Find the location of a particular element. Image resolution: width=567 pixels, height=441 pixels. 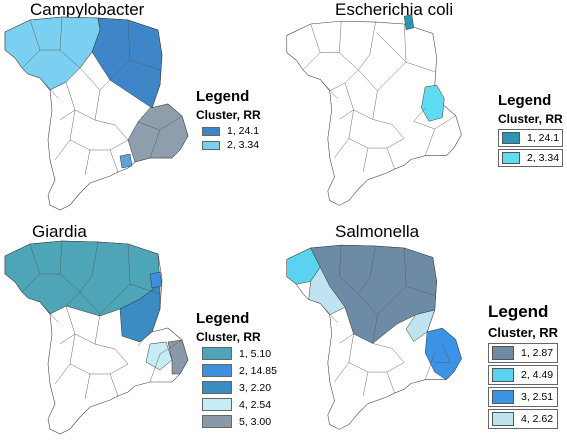

legend-item: 4, 2.62 is located at coordinates (523, 419).